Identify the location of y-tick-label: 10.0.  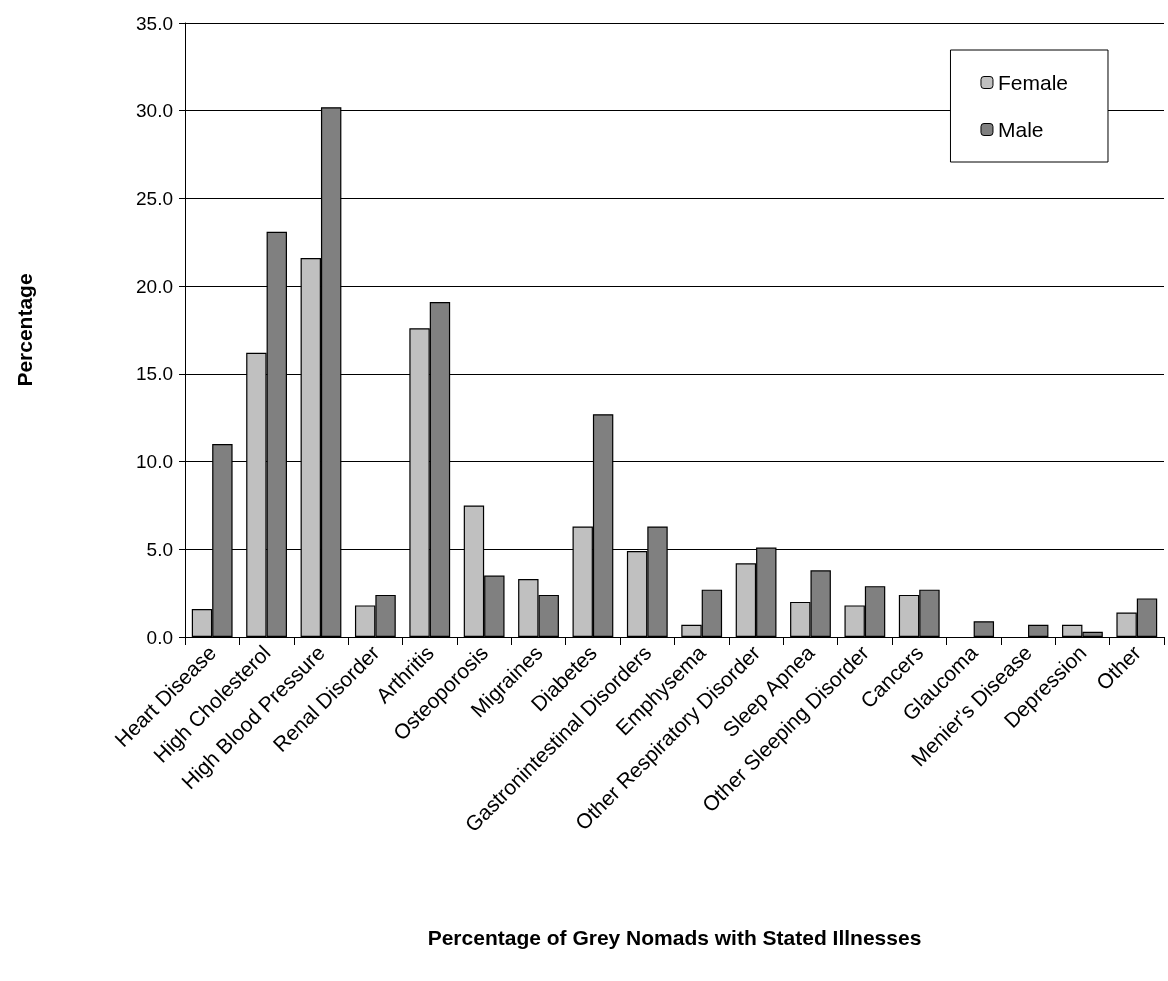
(154, 462).